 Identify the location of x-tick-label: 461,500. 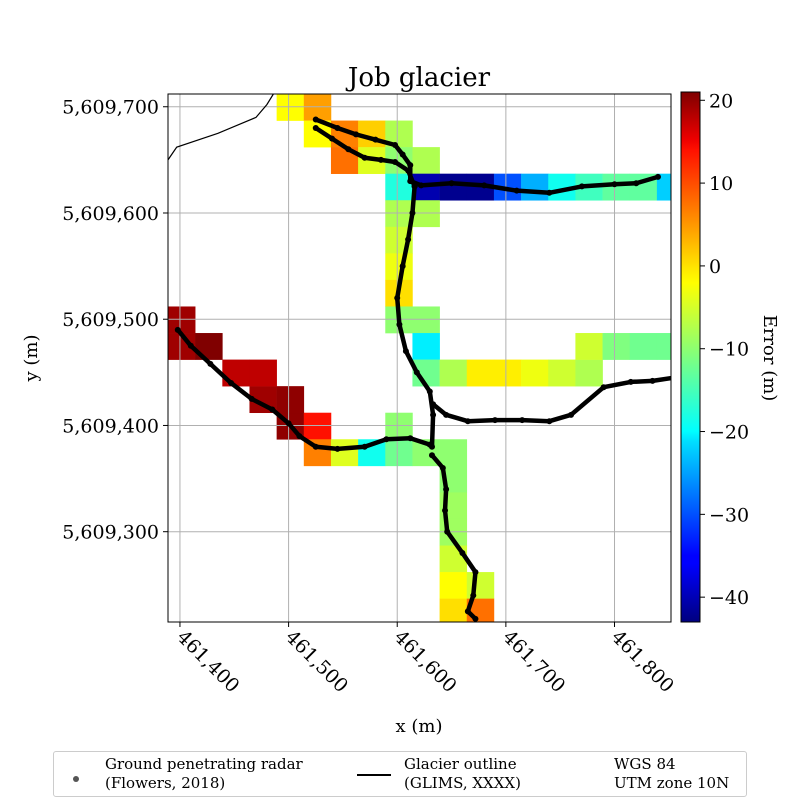
(316, 661).